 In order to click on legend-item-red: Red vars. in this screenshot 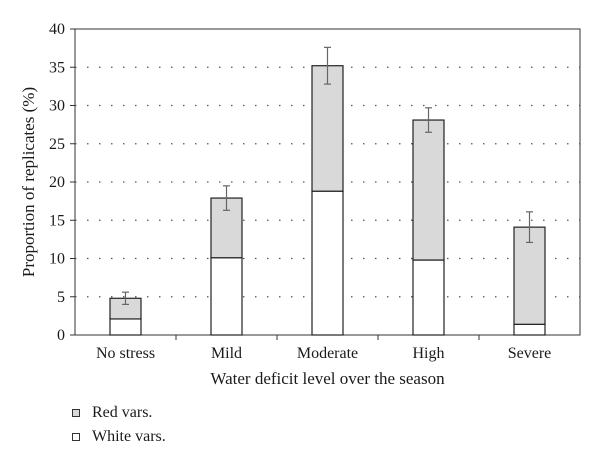, I will do `click(112, 413)`.